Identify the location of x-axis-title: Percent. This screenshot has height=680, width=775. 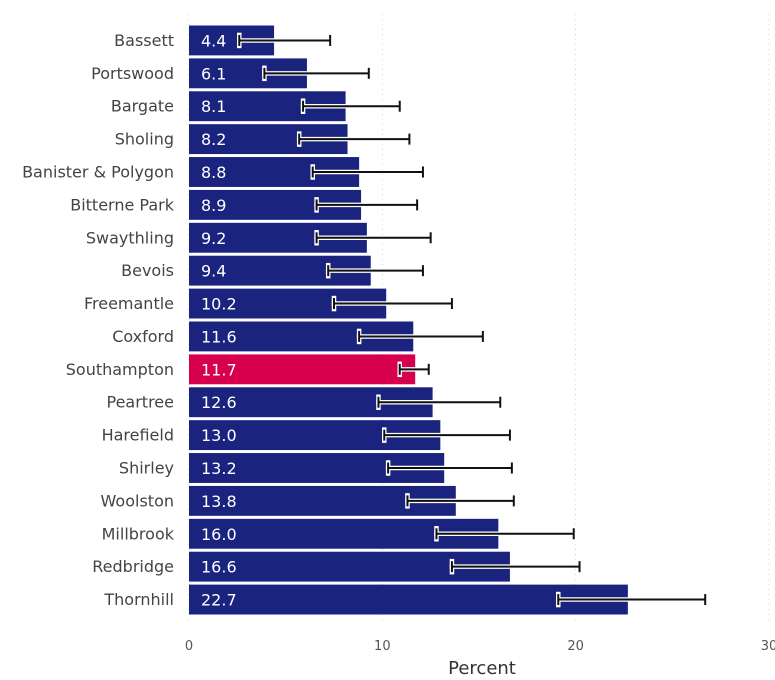
(482, 668).